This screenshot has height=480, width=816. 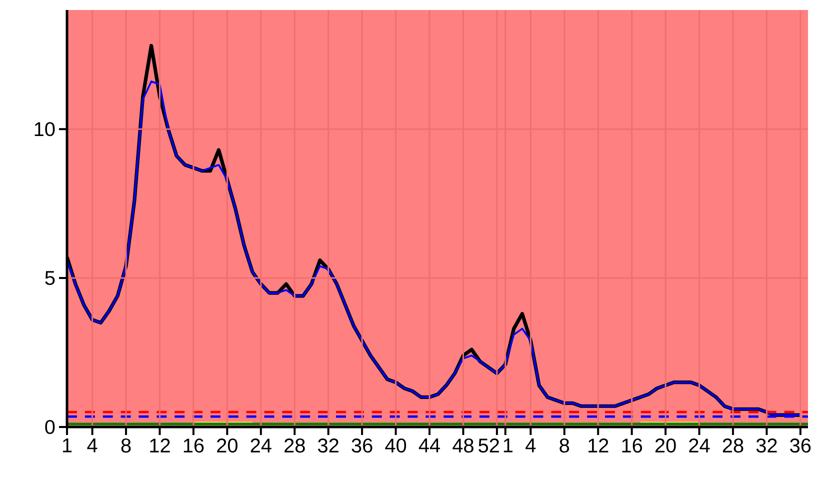 What do you see at coordinates (50, 278) in the screenshot?
I see `y-tick-label: 5` at bounding box center [50, 278].